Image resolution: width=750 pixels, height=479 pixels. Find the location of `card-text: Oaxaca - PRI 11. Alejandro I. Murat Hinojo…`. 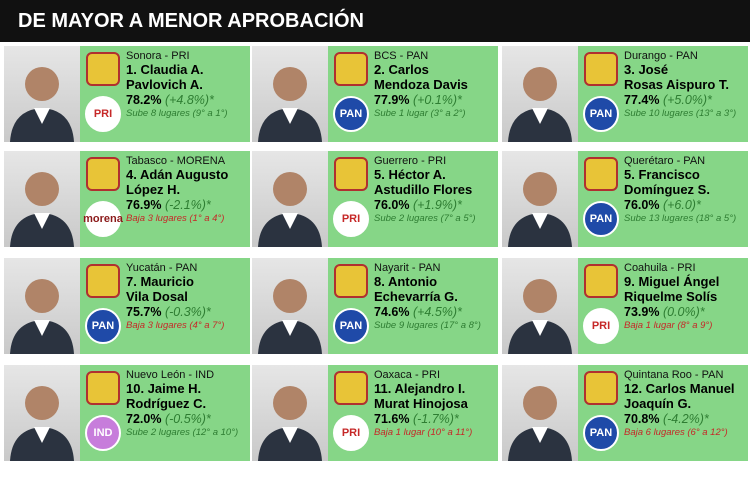

card-text: Oaxaca - PRI 11. Alejandro I. Murat Hinojo… is located at coordinates (435, 403).